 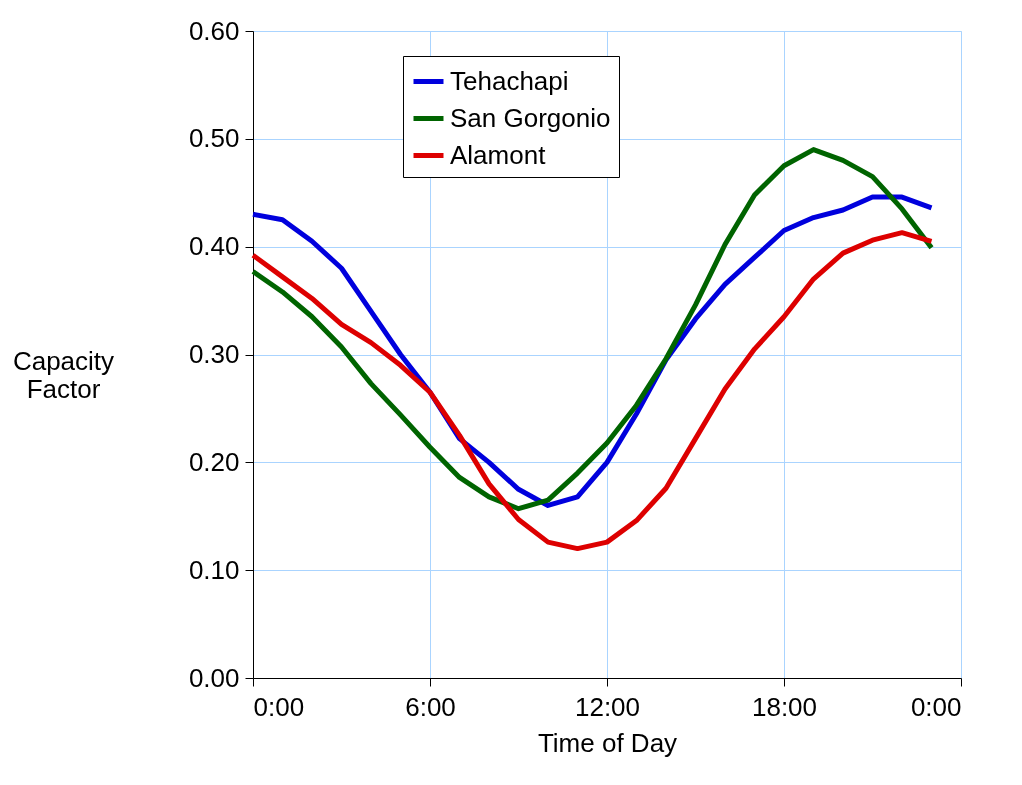 I want to click on y-tick-label: 0.30, so click(x=214, y=354).